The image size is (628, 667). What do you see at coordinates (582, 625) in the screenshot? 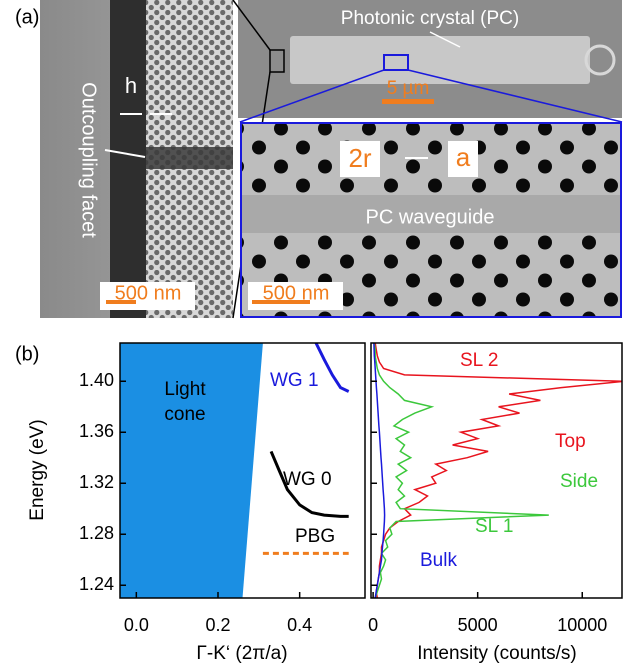
I see `x-tick-label: 10000` at bounding box center [582, 625].